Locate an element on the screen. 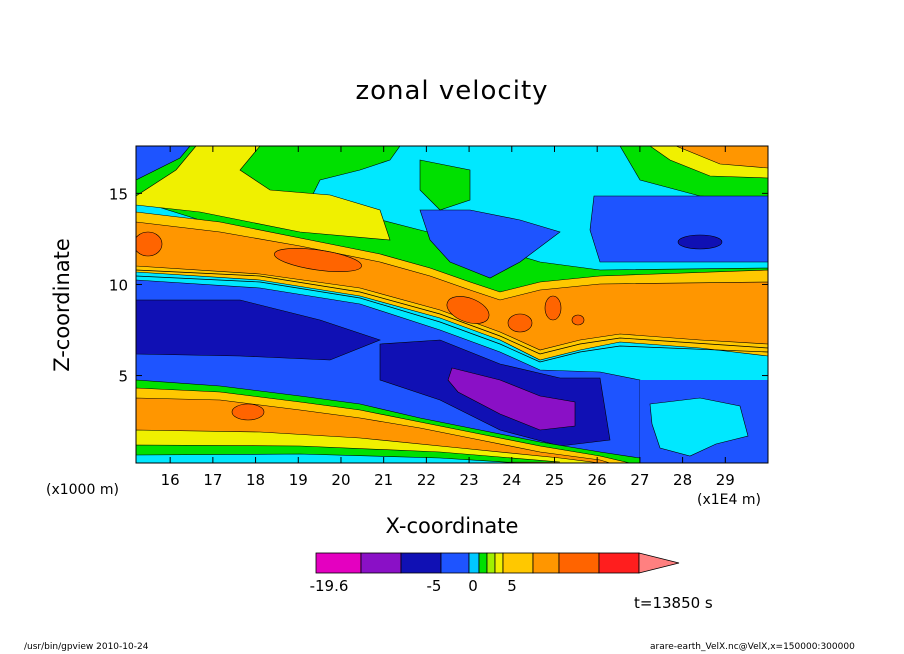 Image resolution: width=904 pixels, height=654 pixels. region-orange-upper-right is located at coordinates (721, 157).